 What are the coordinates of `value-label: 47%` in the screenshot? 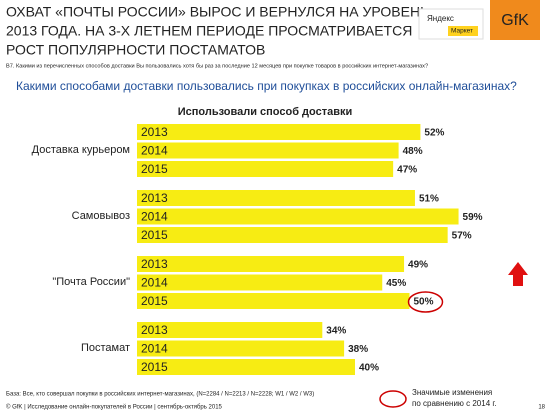 It's located at (407, 170).